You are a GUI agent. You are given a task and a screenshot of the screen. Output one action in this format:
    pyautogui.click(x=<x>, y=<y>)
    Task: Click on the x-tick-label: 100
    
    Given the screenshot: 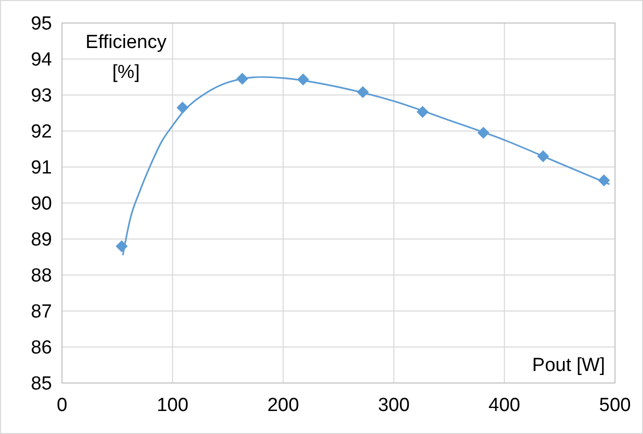 What is the action you would take?
    pyautogui.click(x=172, y=405)
    